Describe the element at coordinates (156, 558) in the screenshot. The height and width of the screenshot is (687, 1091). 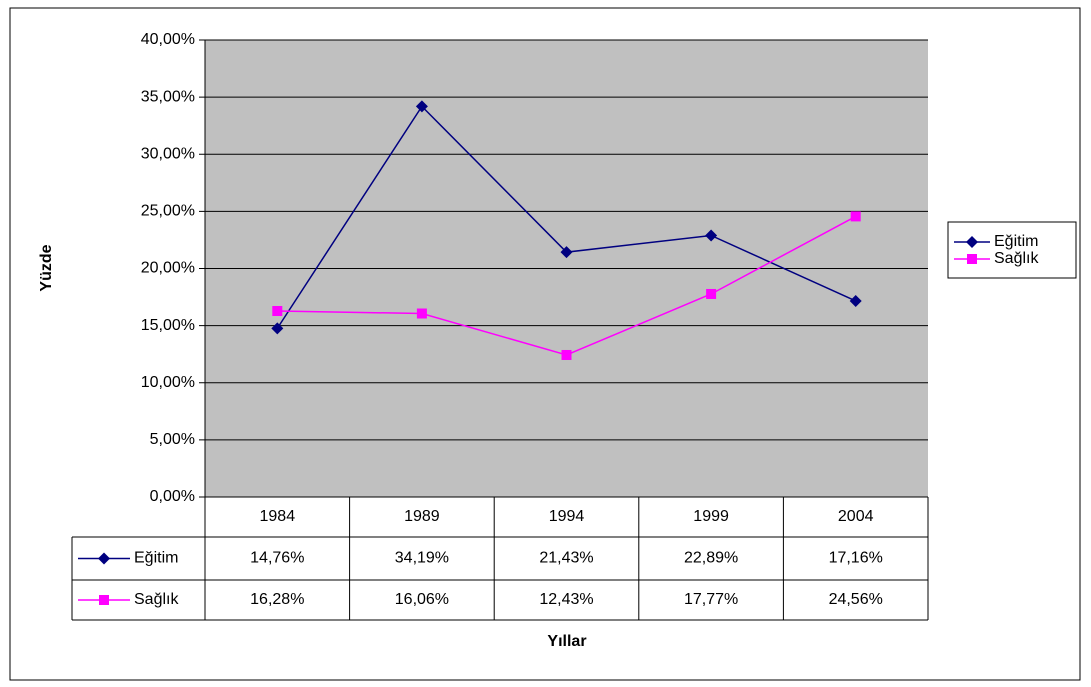
I see `table-row-label: Eğitim` at that location.